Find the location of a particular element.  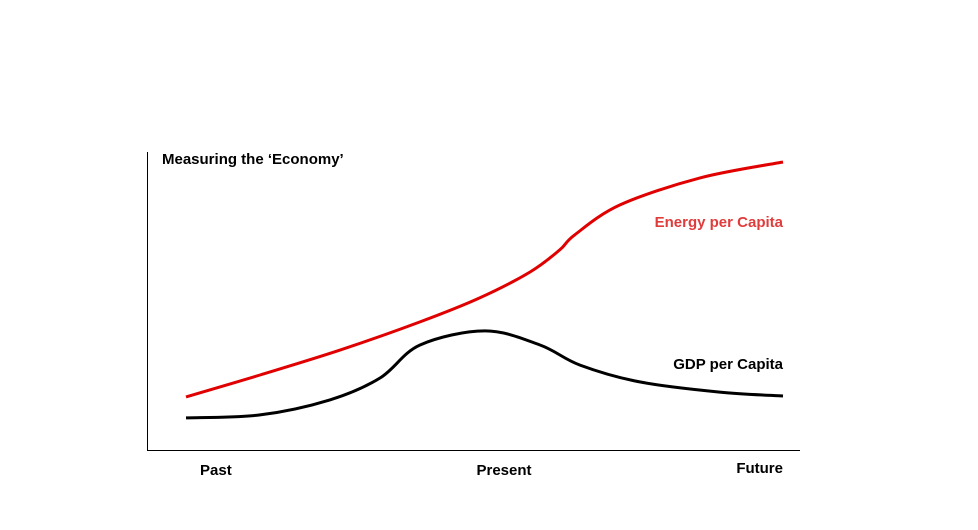

series-label-gdp: GDP per Capita is located at coordinates (728, 364).